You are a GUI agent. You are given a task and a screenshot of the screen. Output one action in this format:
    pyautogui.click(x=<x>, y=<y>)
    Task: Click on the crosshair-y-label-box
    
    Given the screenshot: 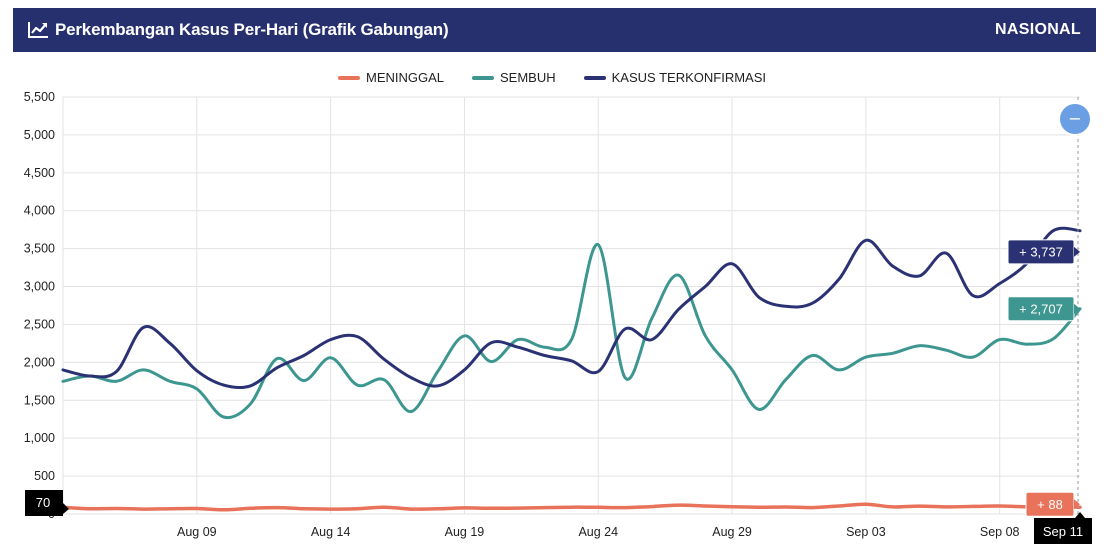 What is the action you would take?
    pyautogui.click(x=44, y=503)
    